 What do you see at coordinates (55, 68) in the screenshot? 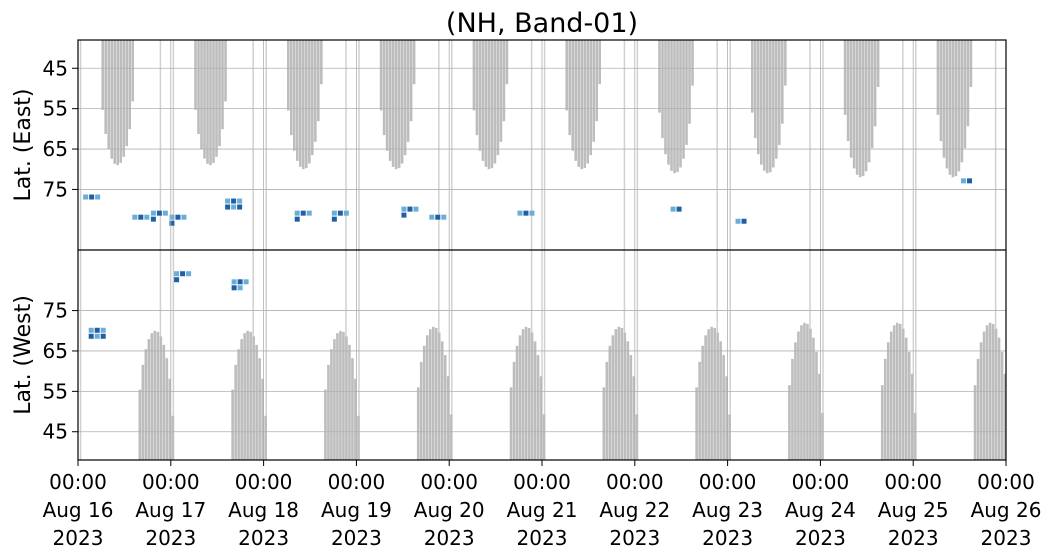
I see `y-tick-label-east: 45` at bounding box center [55, 68].